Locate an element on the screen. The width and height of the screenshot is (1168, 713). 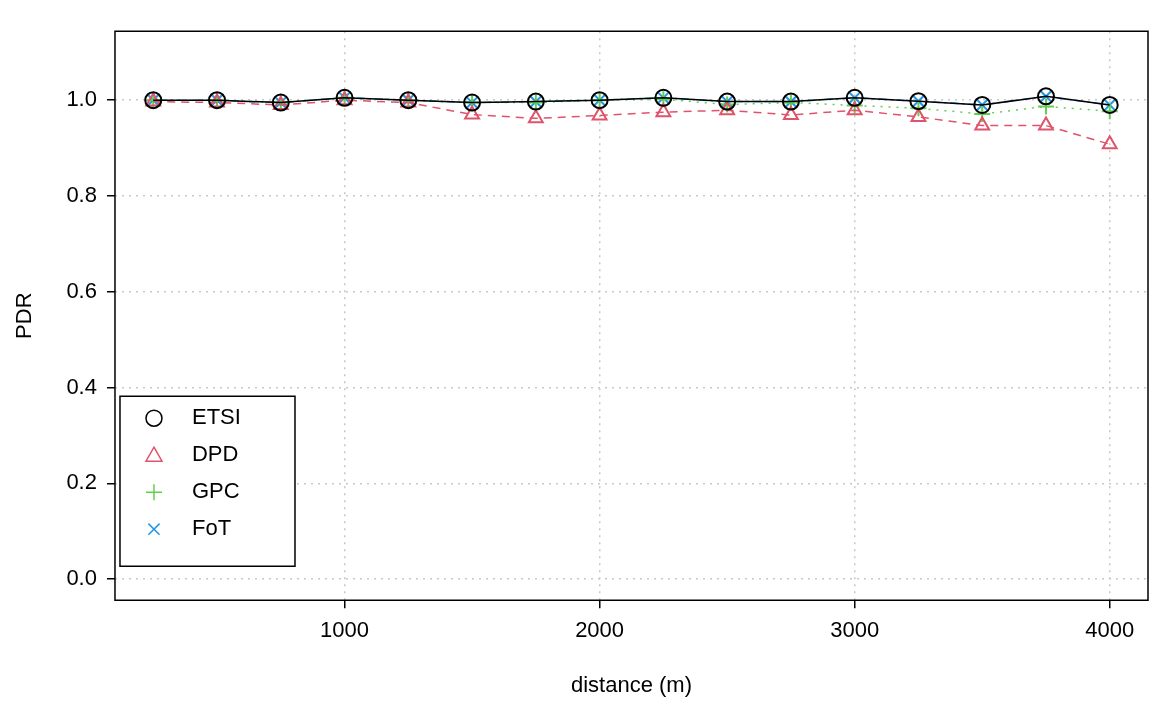
y-tick-label: 0.8 is located at coordinates (81, 195).